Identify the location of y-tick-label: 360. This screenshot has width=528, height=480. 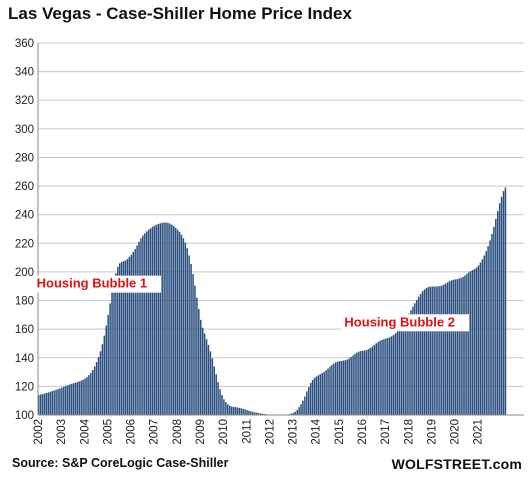
(24, 44).